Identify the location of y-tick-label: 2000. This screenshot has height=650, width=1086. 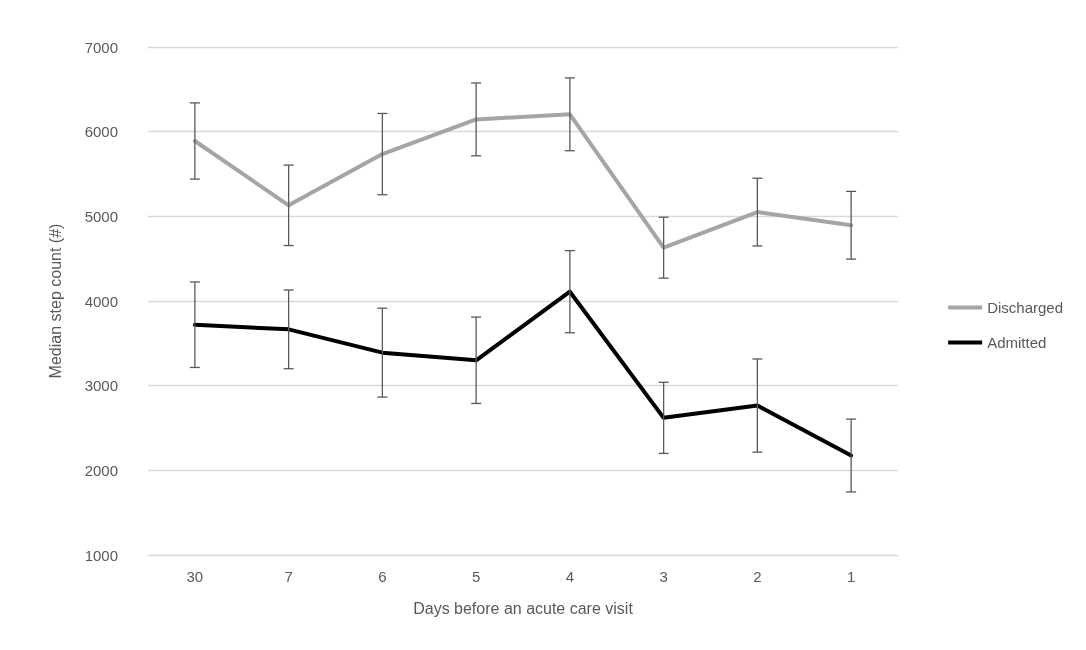
(101, 470).